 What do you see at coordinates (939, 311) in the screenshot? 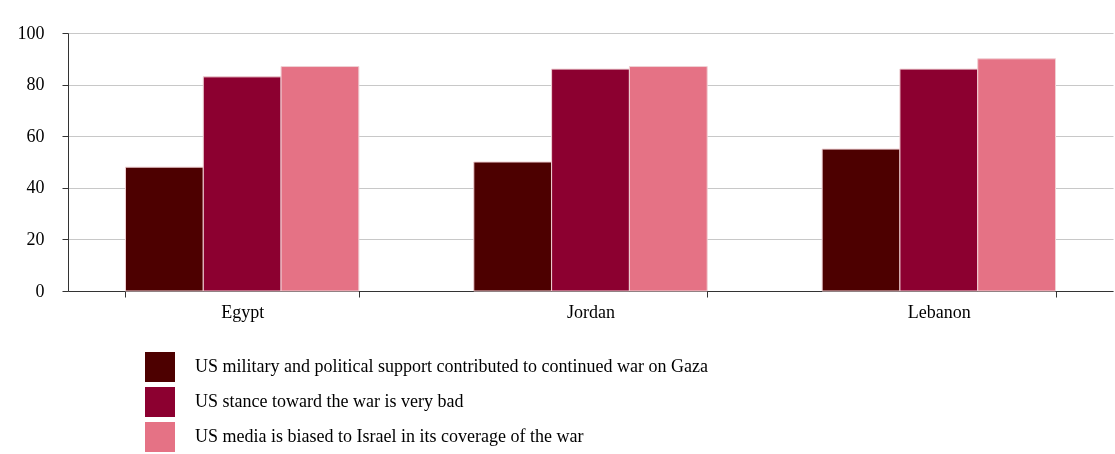
I see `x-tick-label: Lebanon` at bounding box center [939, 311].